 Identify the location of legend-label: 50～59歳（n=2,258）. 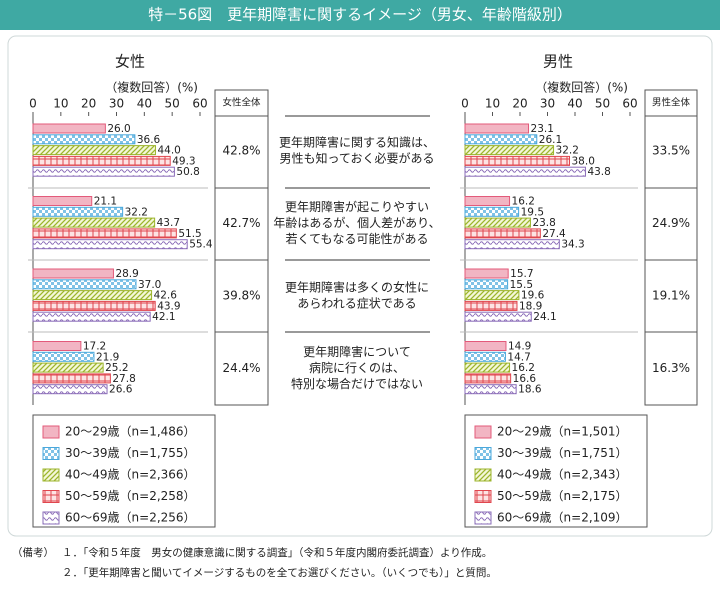
(130, 496).